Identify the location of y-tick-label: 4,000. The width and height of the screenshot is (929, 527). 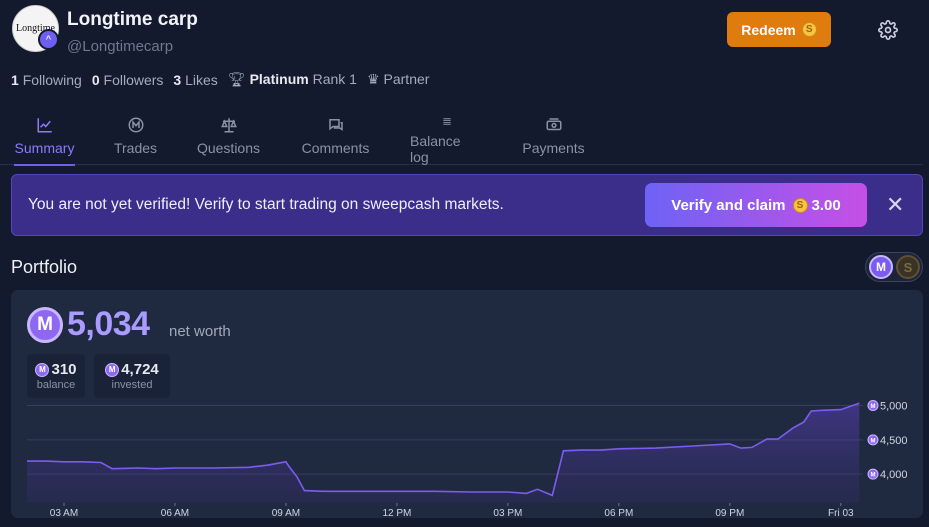
(894, 475).